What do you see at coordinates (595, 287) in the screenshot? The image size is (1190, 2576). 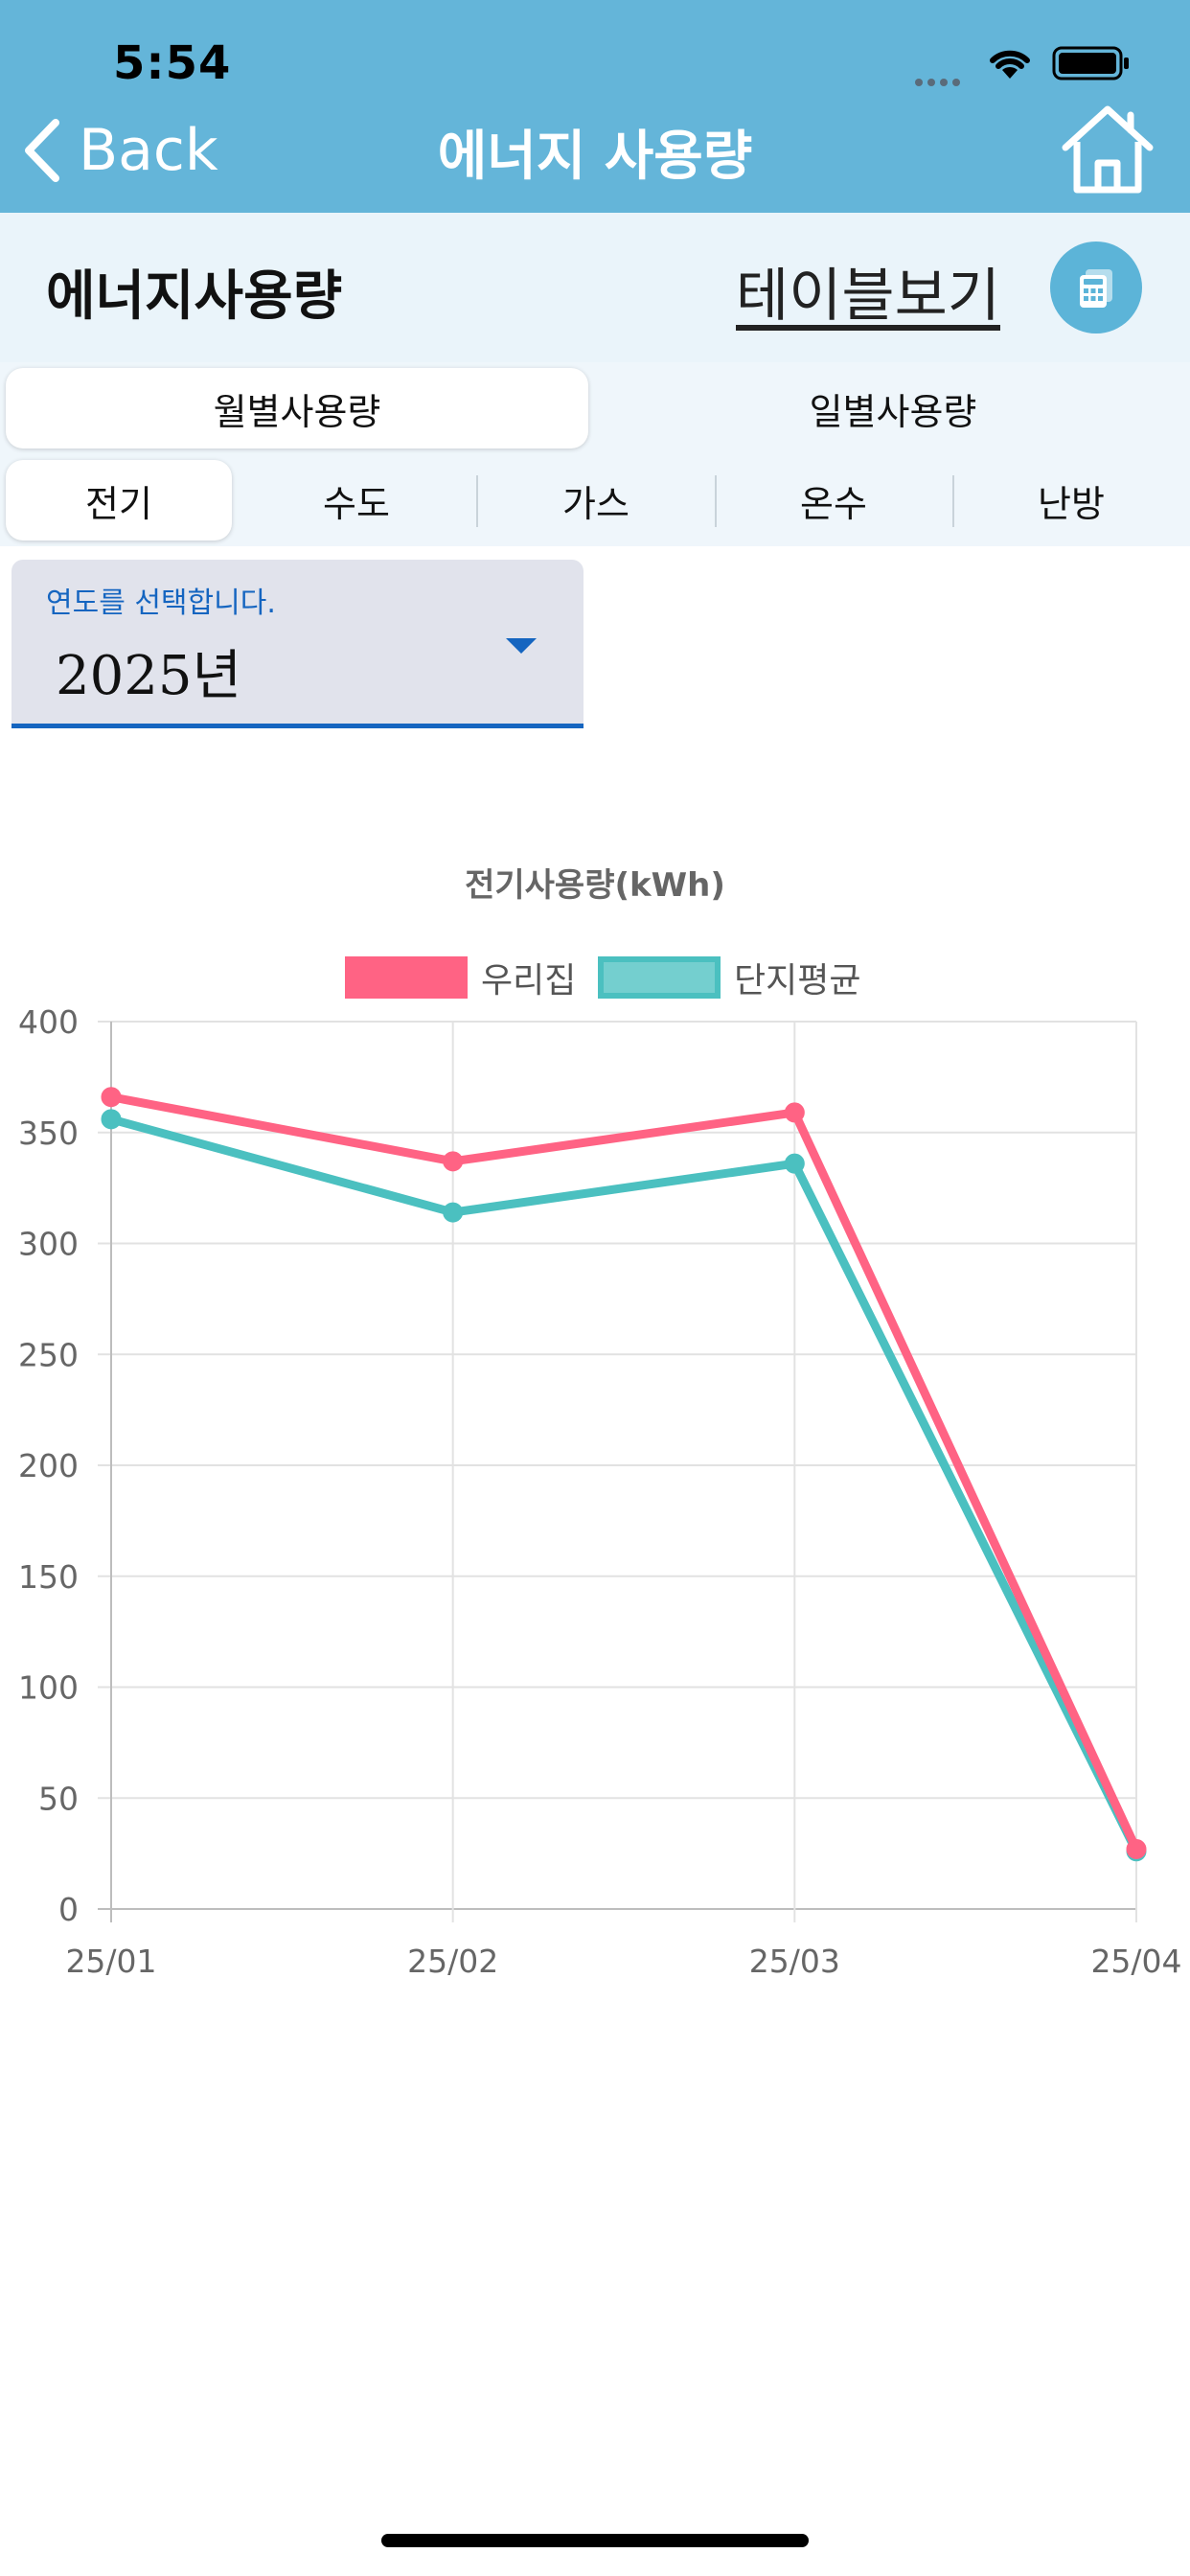 I see `subheader` at bounding box center [595, 287].